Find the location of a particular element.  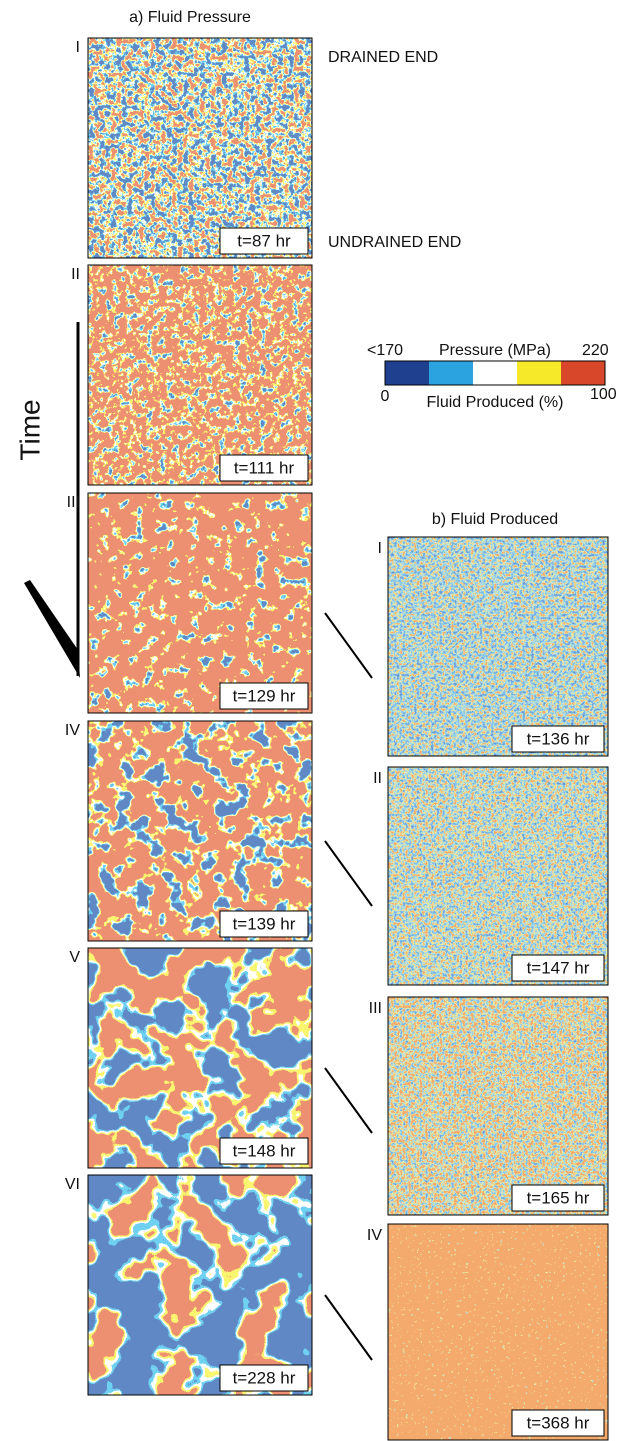

undrained-label: UNDRAINED END is located at coordinates (394, 242).